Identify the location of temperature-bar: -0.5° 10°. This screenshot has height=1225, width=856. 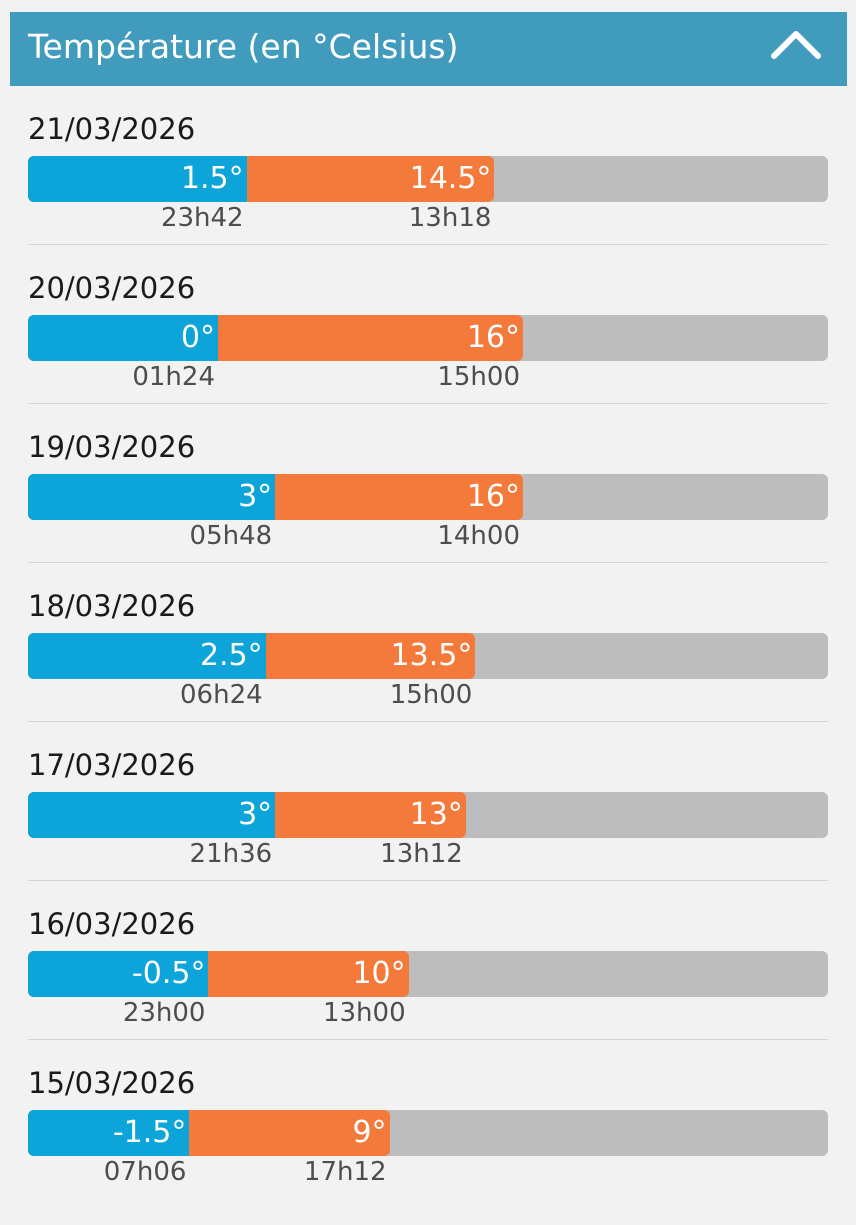
(428, 974).